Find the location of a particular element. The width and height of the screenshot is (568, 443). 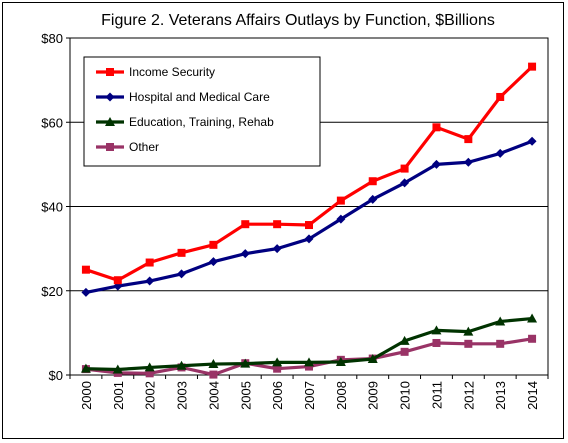

x-tick-label: 2006 is located at coordinates (277, 395).